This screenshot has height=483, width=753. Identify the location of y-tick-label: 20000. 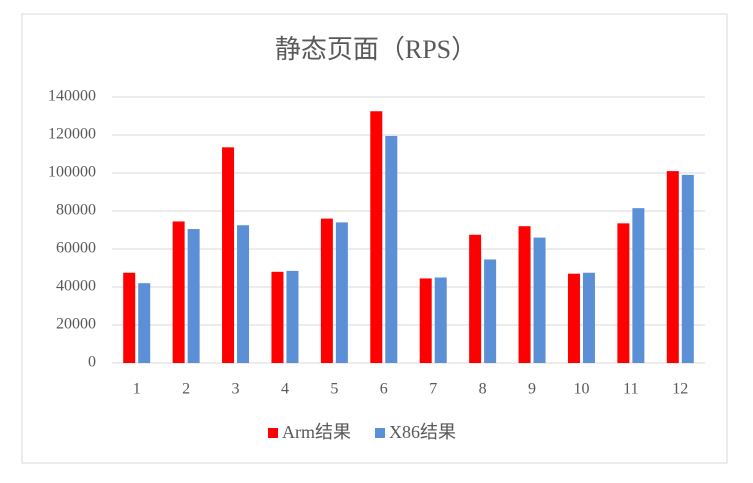
(76, 324).